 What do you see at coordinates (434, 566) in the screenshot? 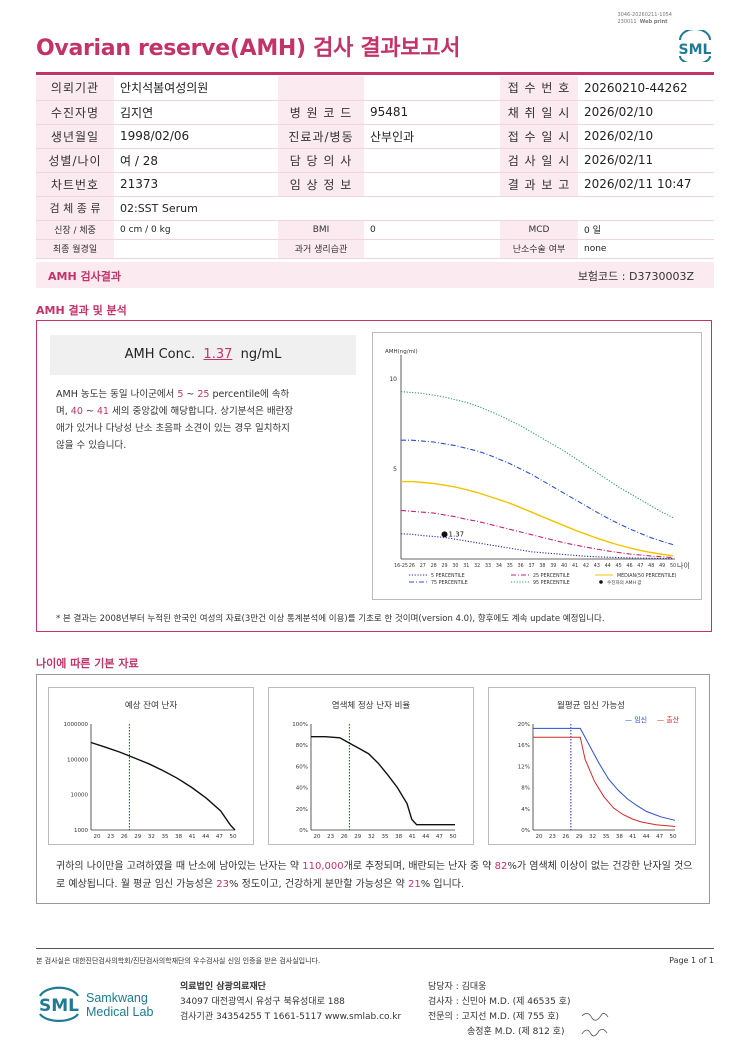
I see `x-tick-label: 28` at bounding box center [434, 566].